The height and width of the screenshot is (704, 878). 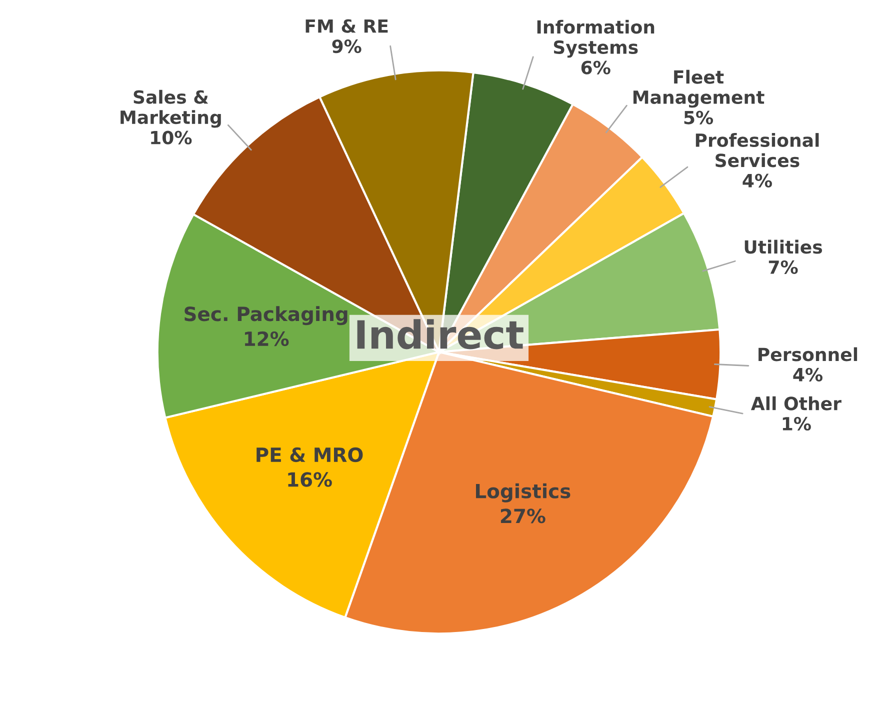 What do you see at coordinates (595, 67) in the screenshot?
I see `data-label: 6%` at bounding box center [595, 67].